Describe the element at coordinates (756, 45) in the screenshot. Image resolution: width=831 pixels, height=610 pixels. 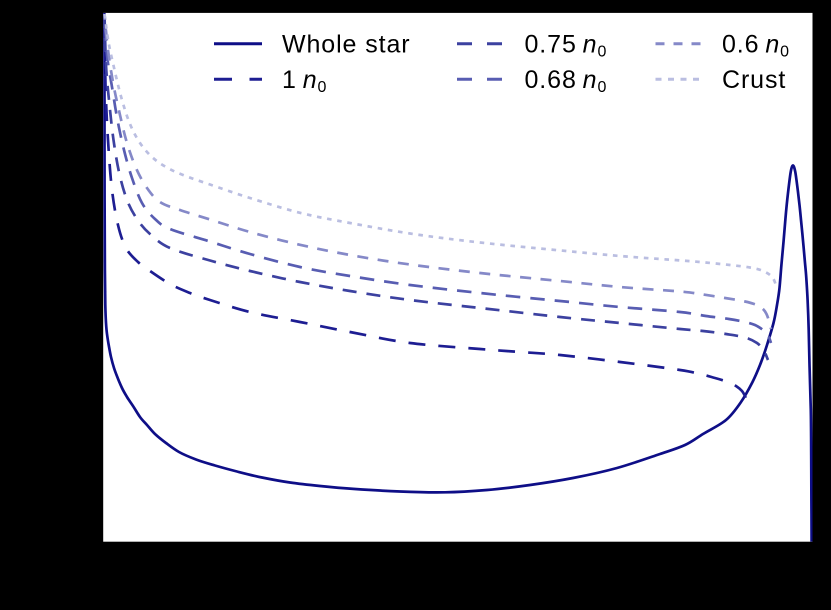
I see `svg-text: 0.6 n0` at that location.